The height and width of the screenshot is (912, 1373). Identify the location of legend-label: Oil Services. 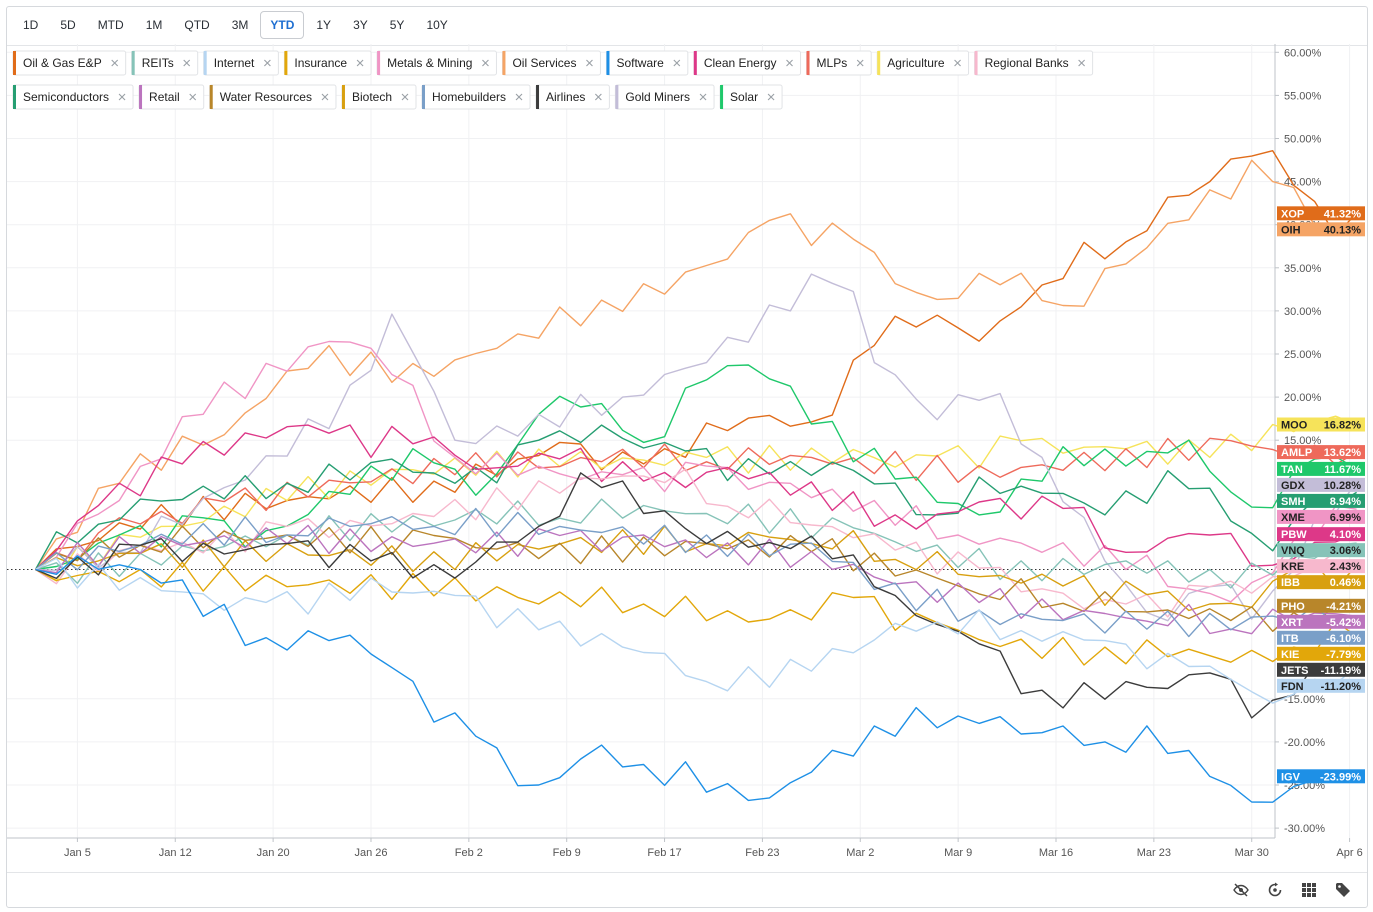
(544, 63).